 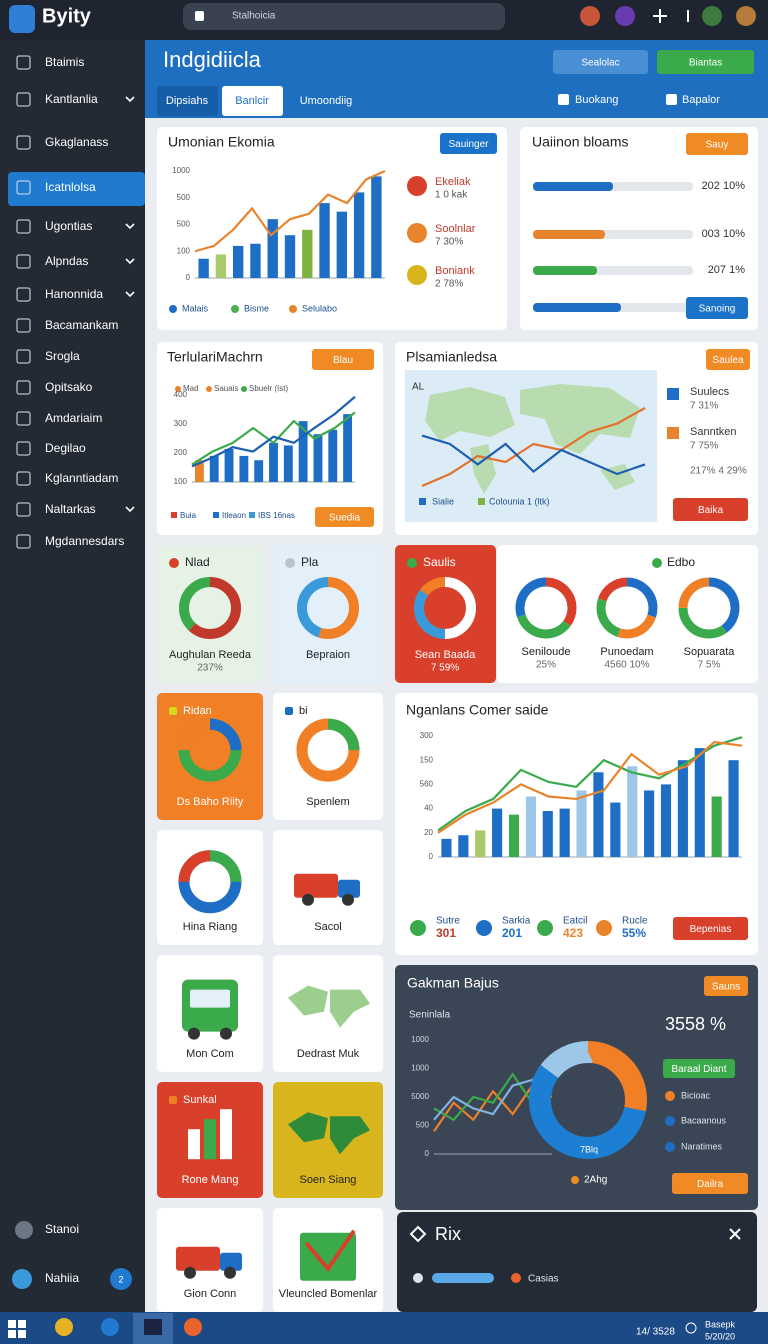 I want to click on button-label: Biantas, so click(x=705, y=63).